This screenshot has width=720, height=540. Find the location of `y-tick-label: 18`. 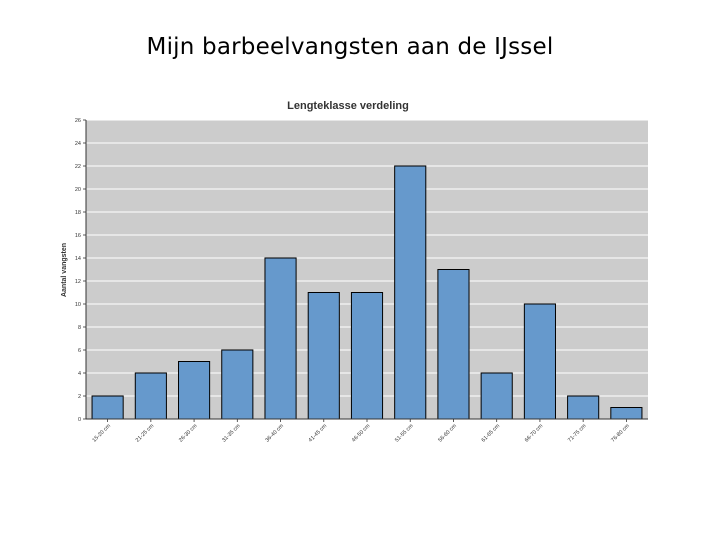

y-tick-label: 18 is located at coordinates (78, 213).